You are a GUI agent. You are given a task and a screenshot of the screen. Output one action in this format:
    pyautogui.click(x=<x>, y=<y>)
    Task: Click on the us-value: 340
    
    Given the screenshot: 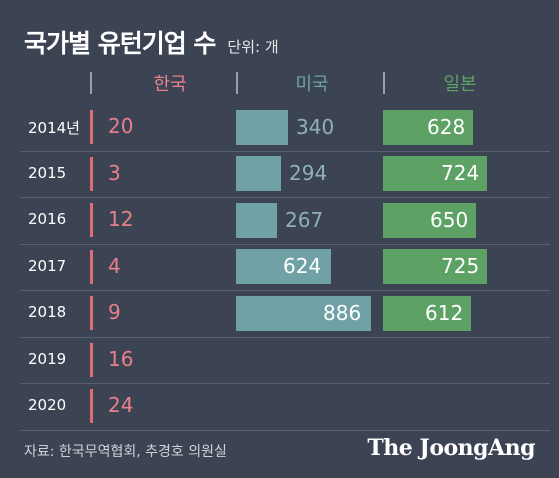 What is the action you would take?
    pyautogui.click(x=315, y=126)
    